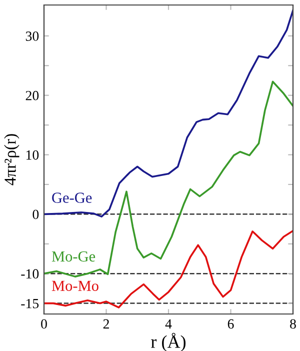  What do you see at coordinates (168, 323) in the screenshot?
I see `x-tick-label: 4` at bounding box center [168, 323].